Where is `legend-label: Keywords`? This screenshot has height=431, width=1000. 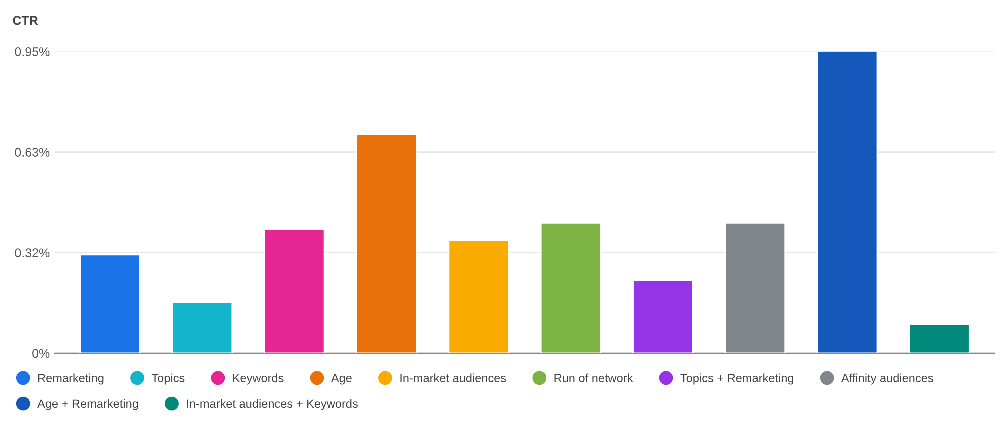
legend-label: Keywords is located at coordinates (258, 379).